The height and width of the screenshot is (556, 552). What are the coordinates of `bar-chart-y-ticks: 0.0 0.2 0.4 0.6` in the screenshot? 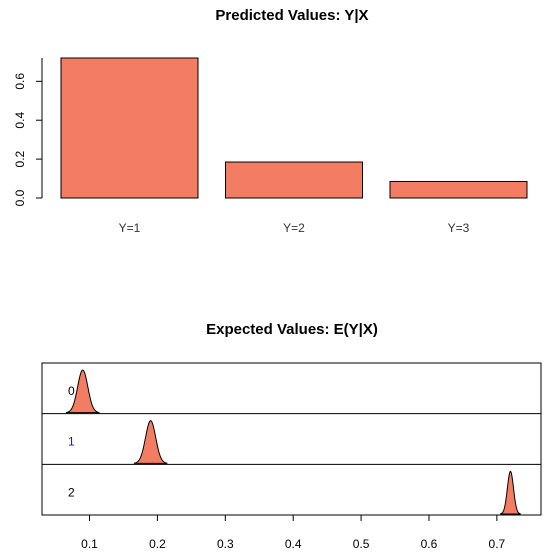 It's located at (27, 139).